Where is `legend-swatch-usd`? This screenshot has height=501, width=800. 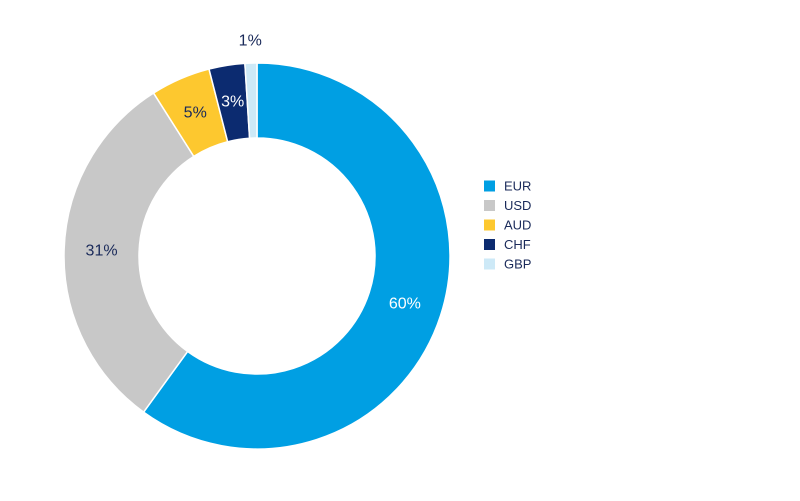 legend-swatch-usd is located at coordinates (489, 205).